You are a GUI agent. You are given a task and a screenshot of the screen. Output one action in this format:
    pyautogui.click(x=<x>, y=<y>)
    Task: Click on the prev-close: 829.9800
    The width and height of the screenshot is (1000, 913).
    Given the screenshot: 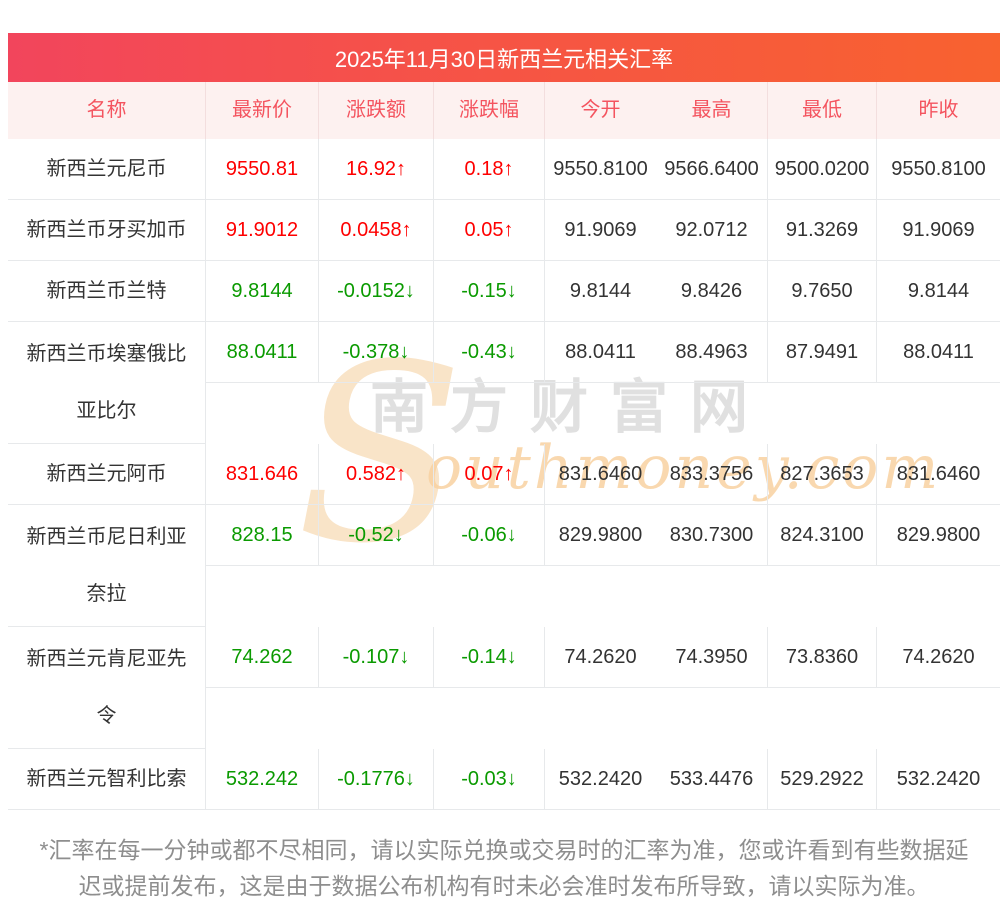 What is the action you would take?
    pyautogui.click(x=938, y=535)
    